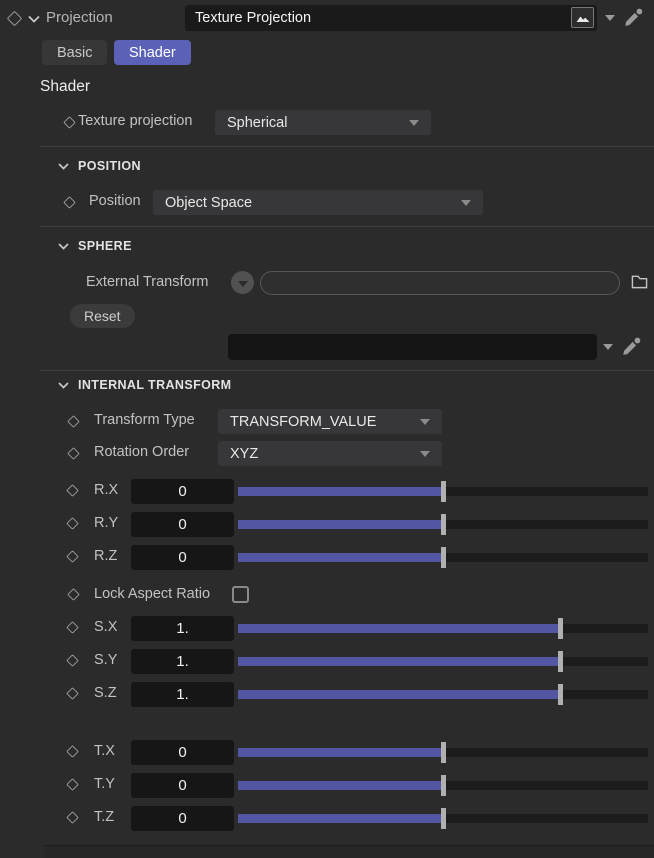  I want to click on transform-type-param-diamond-icon, so click(73, 421).